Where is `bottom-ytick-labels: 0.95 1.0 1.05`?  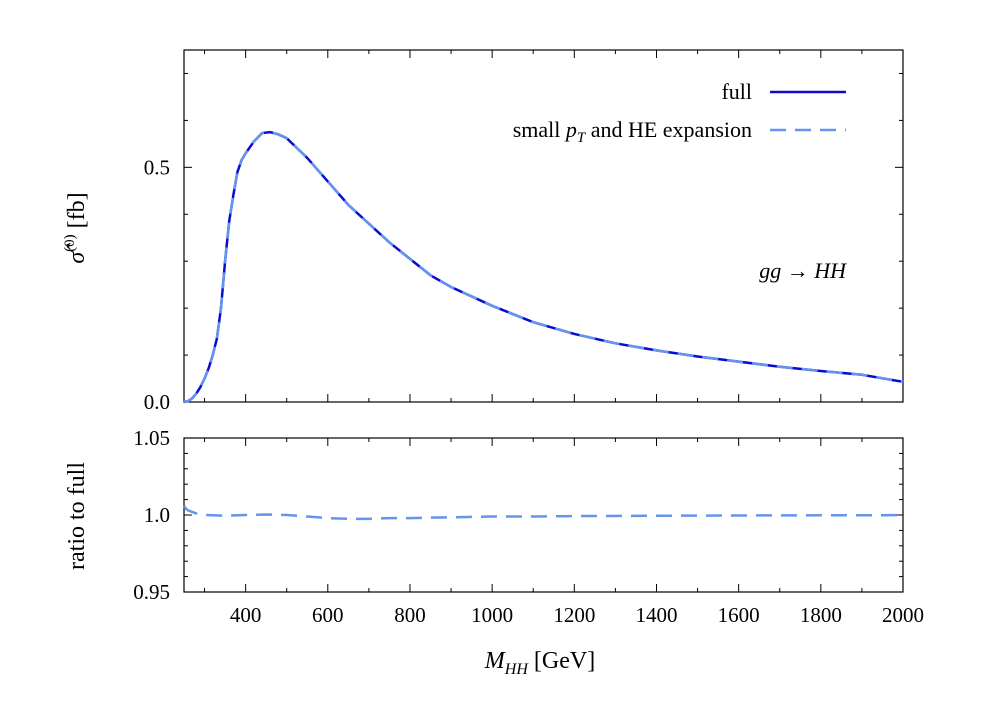 bottom-ytick-labels: 0.95 1.0 1.05 is located at coordinates (151, 515).